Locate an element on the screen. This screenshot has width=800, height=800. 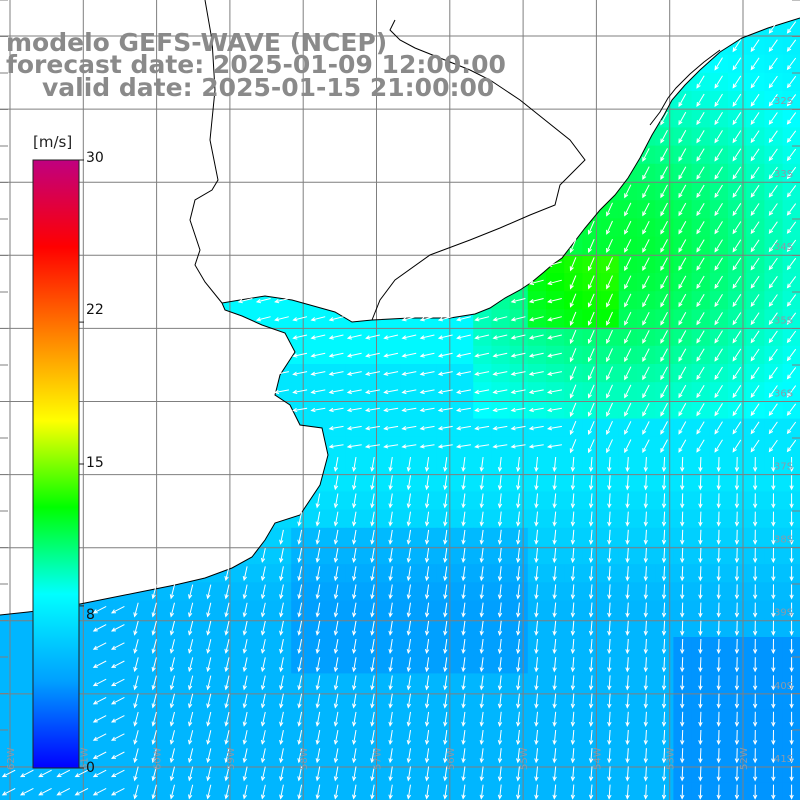
colorbar is located at coordinates (58, 464).